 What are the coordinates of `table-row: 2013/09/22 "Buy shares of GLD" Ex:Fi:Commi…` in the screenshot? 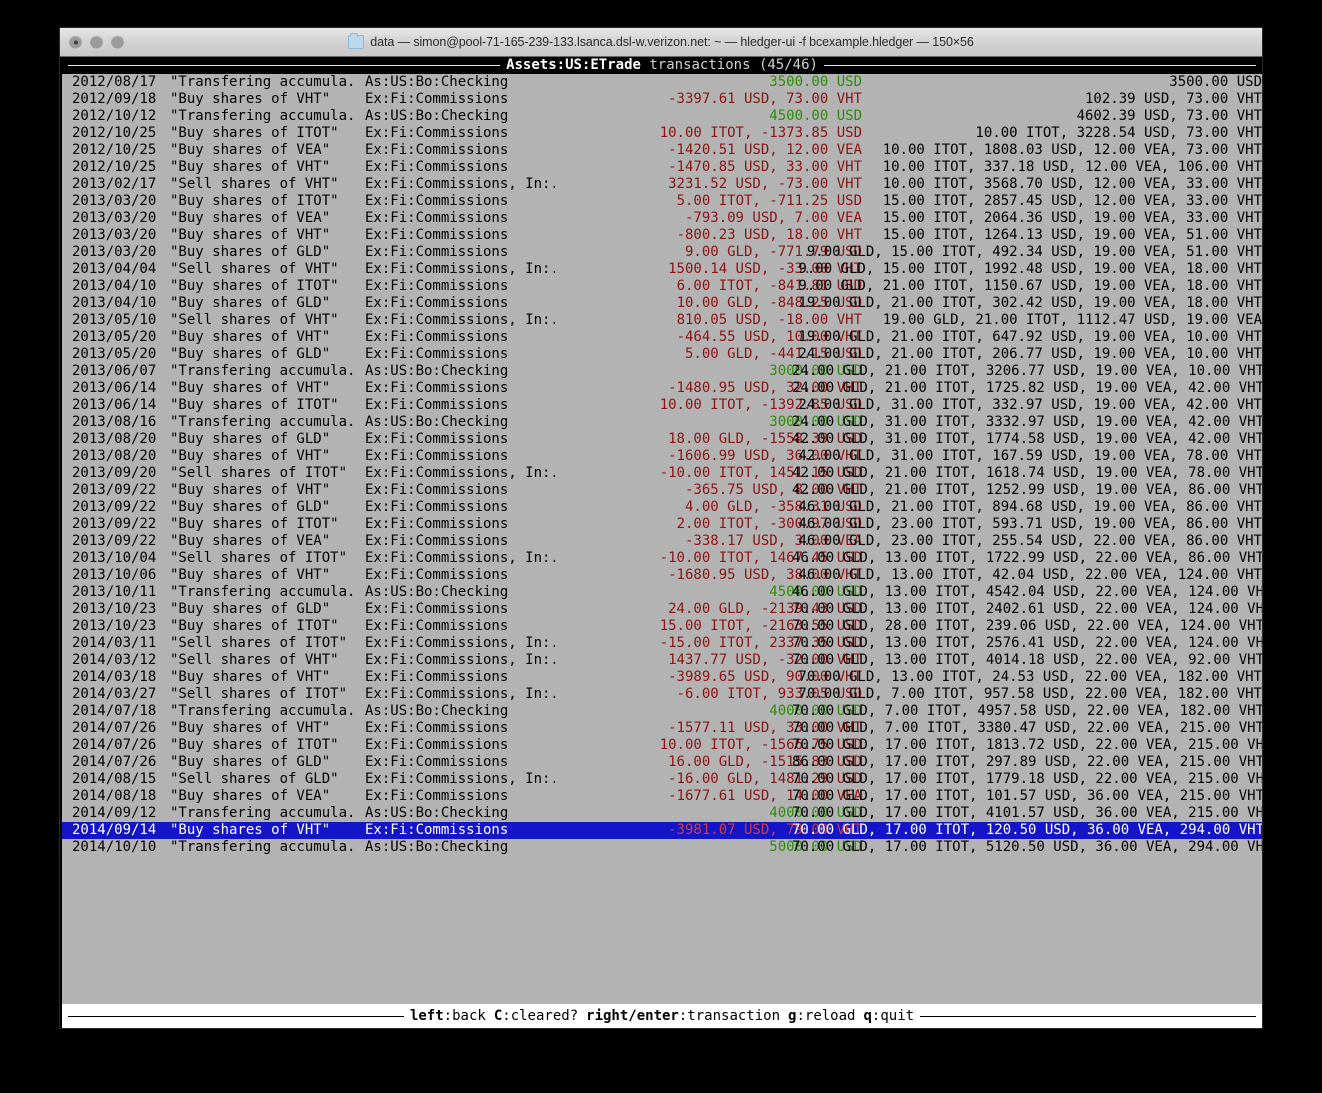 It's located at (662, 507).